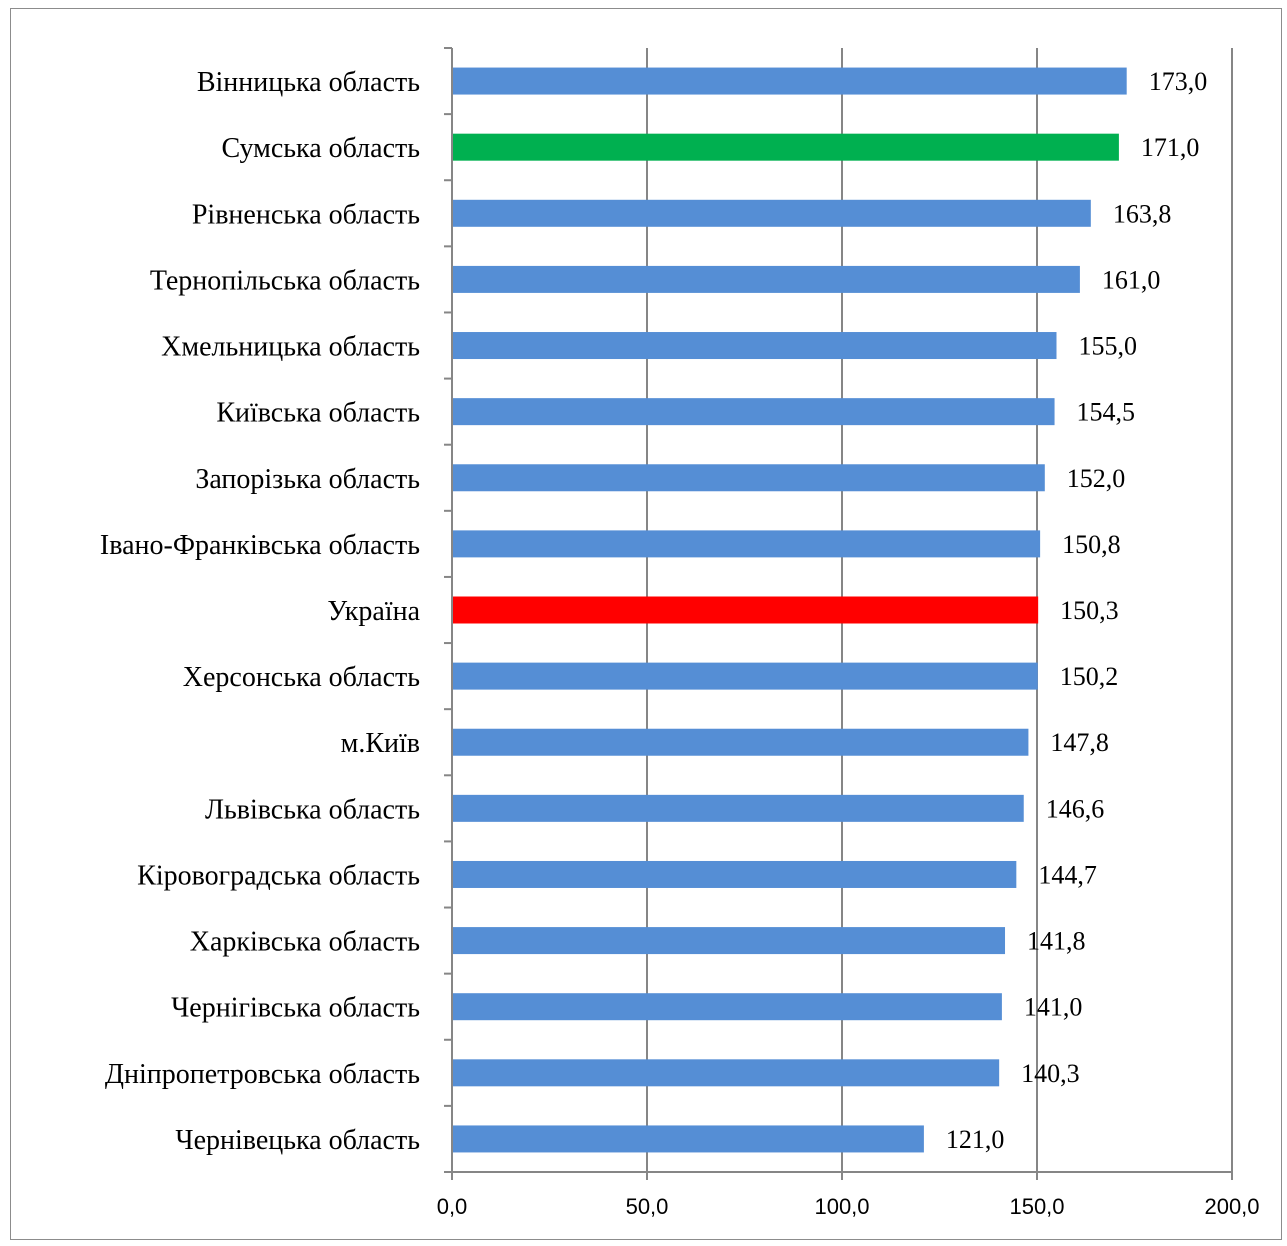 Image resolution: width=1287 pixels, height=1246 pixels. What do you see at coordinates (1178, 81) in the screenshot?
I see `value-label: 173,0` at bounding box center [1178, 81].